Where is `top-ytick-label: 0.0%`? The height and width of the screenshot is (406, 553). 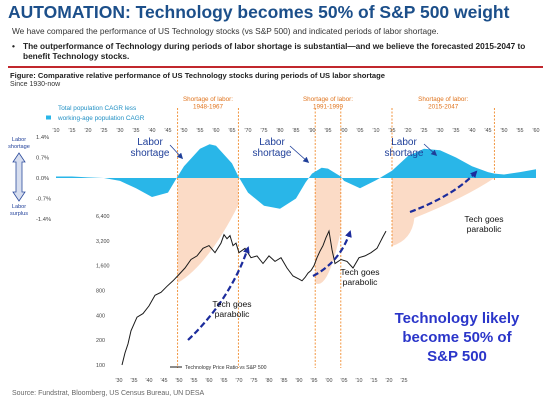 top-ytick-label: 0.0% is located at coordinates (42, 179).